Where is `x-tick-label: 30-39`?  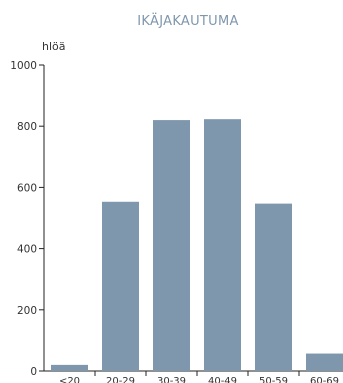 x-tick-label: 30-39 is located at coordinates (171, 379).